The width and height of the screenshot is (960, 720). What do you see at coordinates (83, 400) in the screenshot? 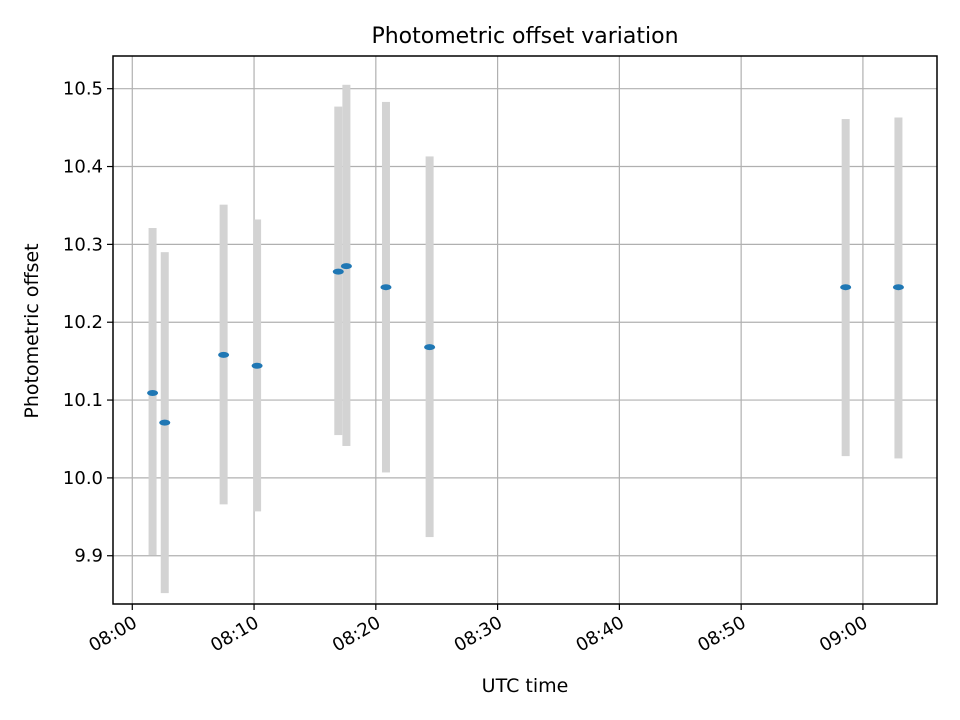
I see `y-tick-label: 10.1` at bounding box center [83, 400].